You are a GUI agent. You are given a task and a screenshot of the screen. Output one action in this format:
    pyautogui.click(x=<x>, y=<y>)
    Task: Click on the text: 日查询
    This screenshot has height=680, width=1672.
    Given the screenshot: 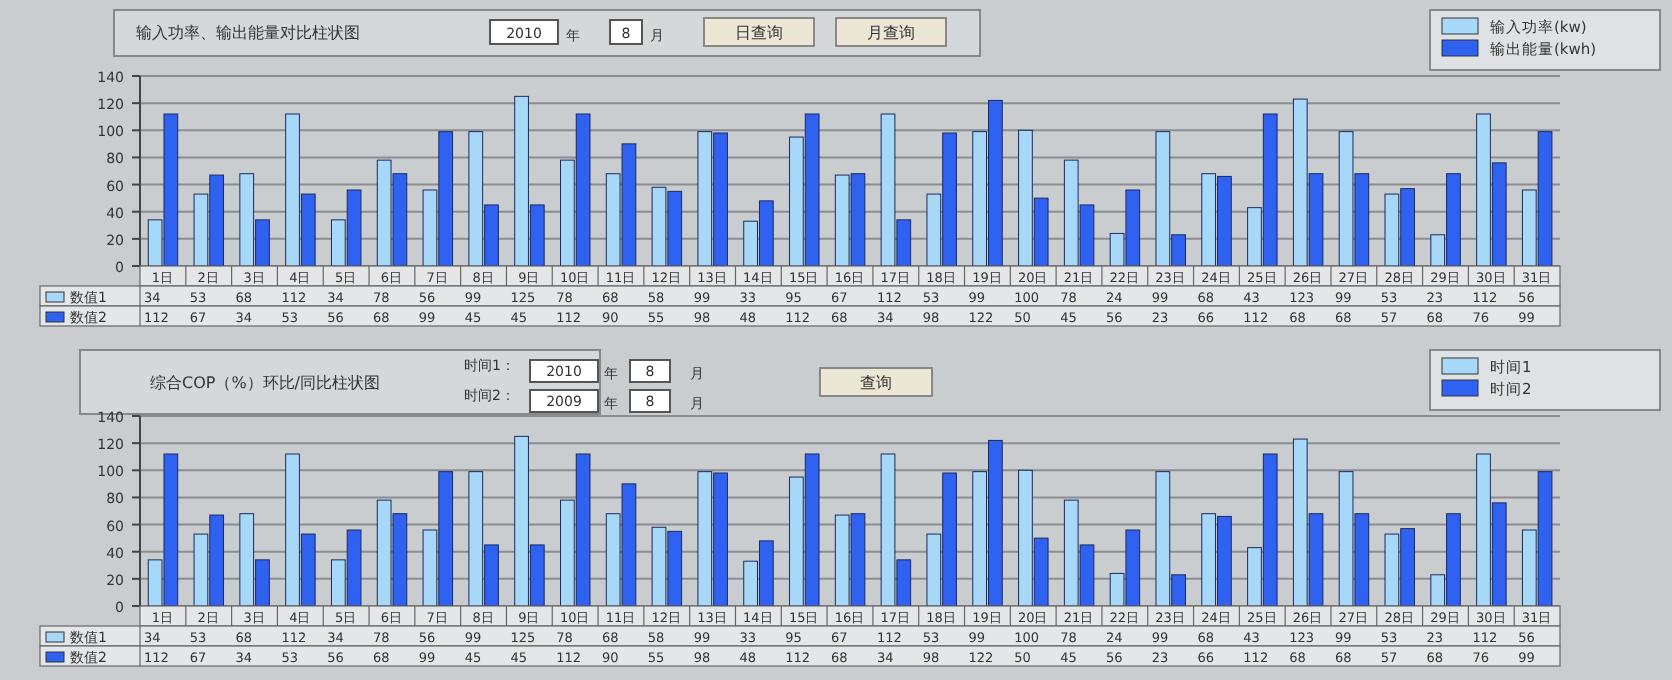 What is the action you would take?
    pyautogui.click(x=759, y=33)
    